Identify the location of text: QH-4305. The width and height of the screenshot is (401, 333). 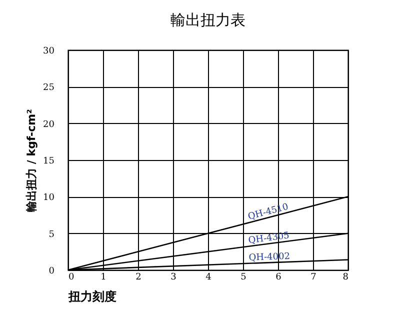
(269, 238).